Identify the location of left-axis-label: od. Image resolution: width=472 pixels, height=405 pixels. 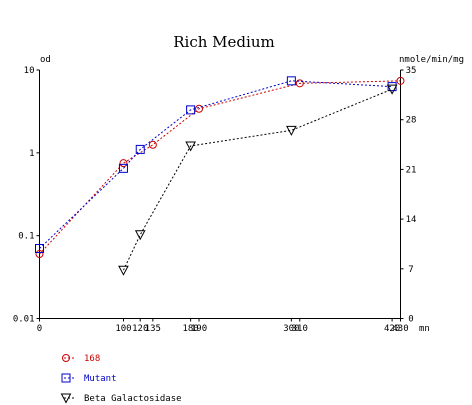
(45, 60).